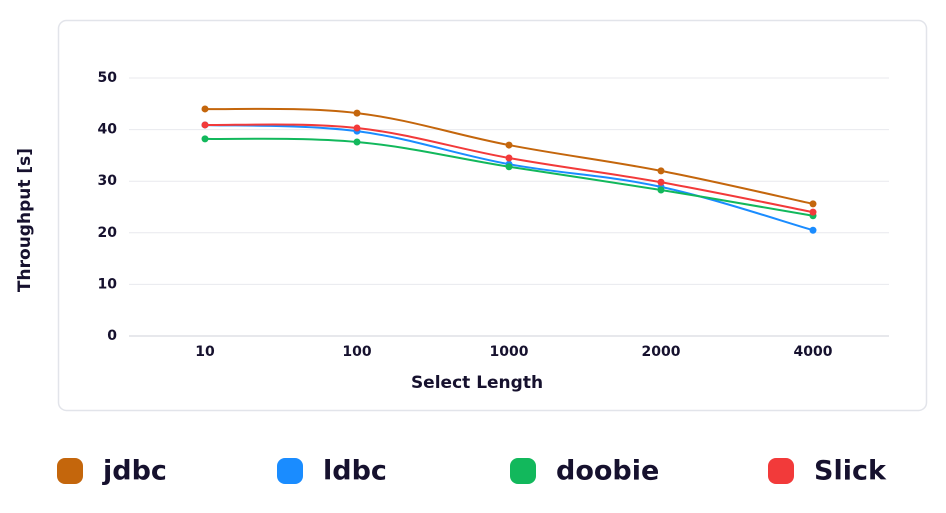 Image resolution: width=946 pixels, height=513 pixels. What do you see at coordinates (356, 352) in the screenshot?
I see `x-tick-label: 100` at bounding box center [356, 352].